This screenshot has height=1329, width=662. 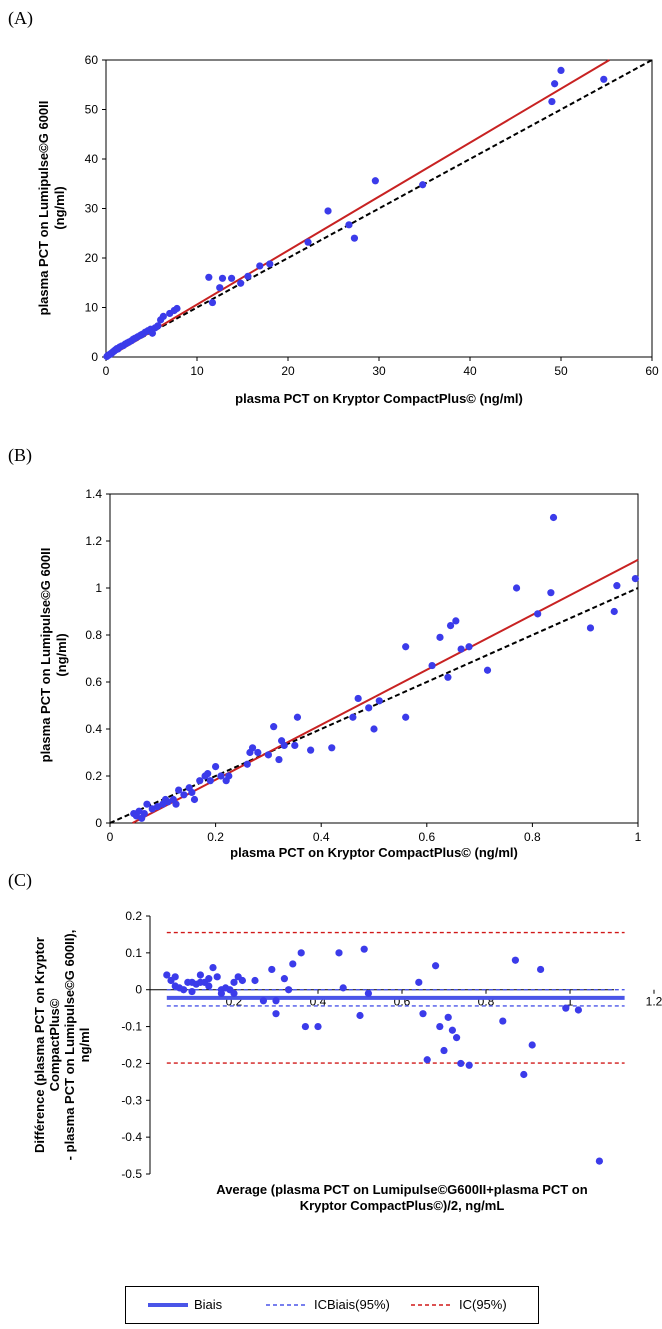 What do you see at coordinates (652, 371) in the screenshot?
I see `x-tick-label: 60` at bounding box center [652, 371].